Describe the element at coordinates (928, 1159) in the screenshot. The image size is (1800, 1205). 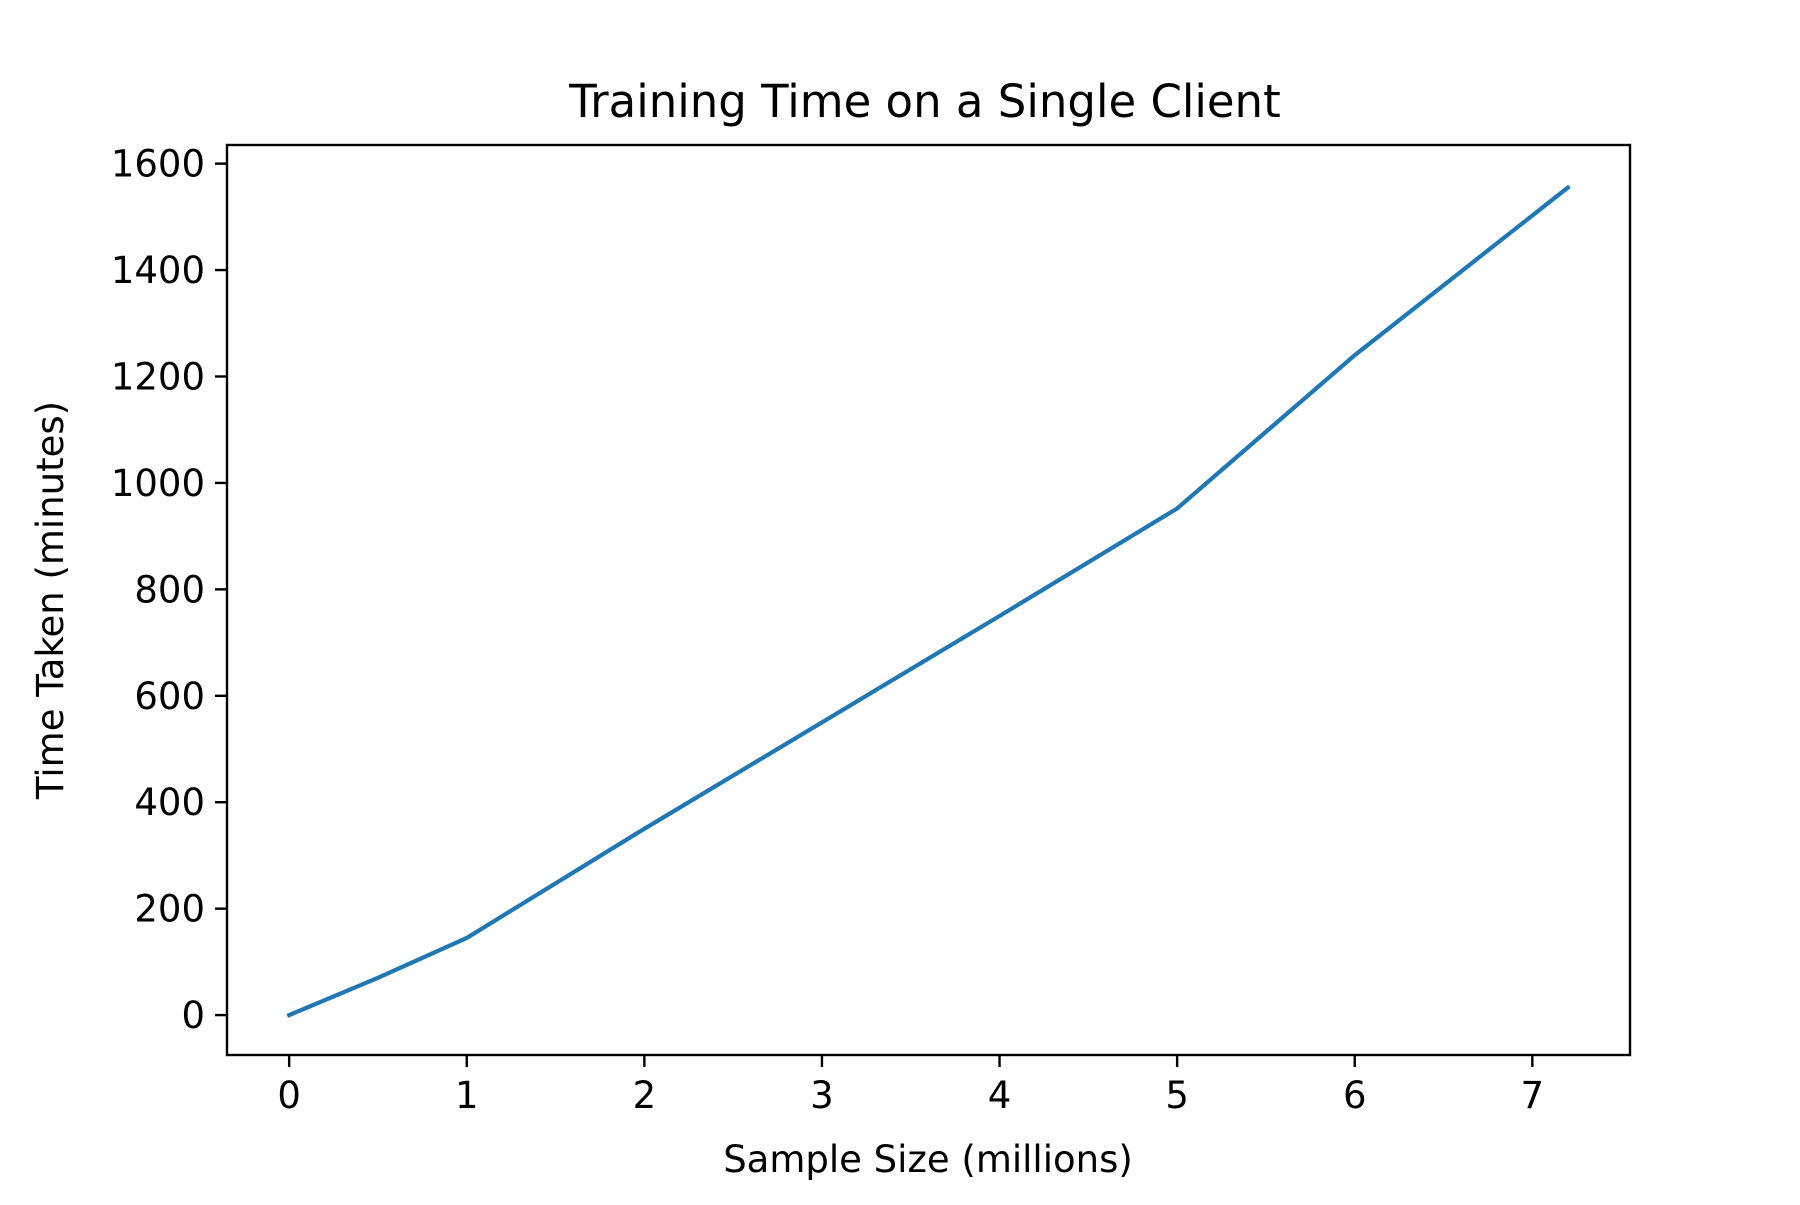
I see `x-axis-title: Sample Size (millions)` at that location.